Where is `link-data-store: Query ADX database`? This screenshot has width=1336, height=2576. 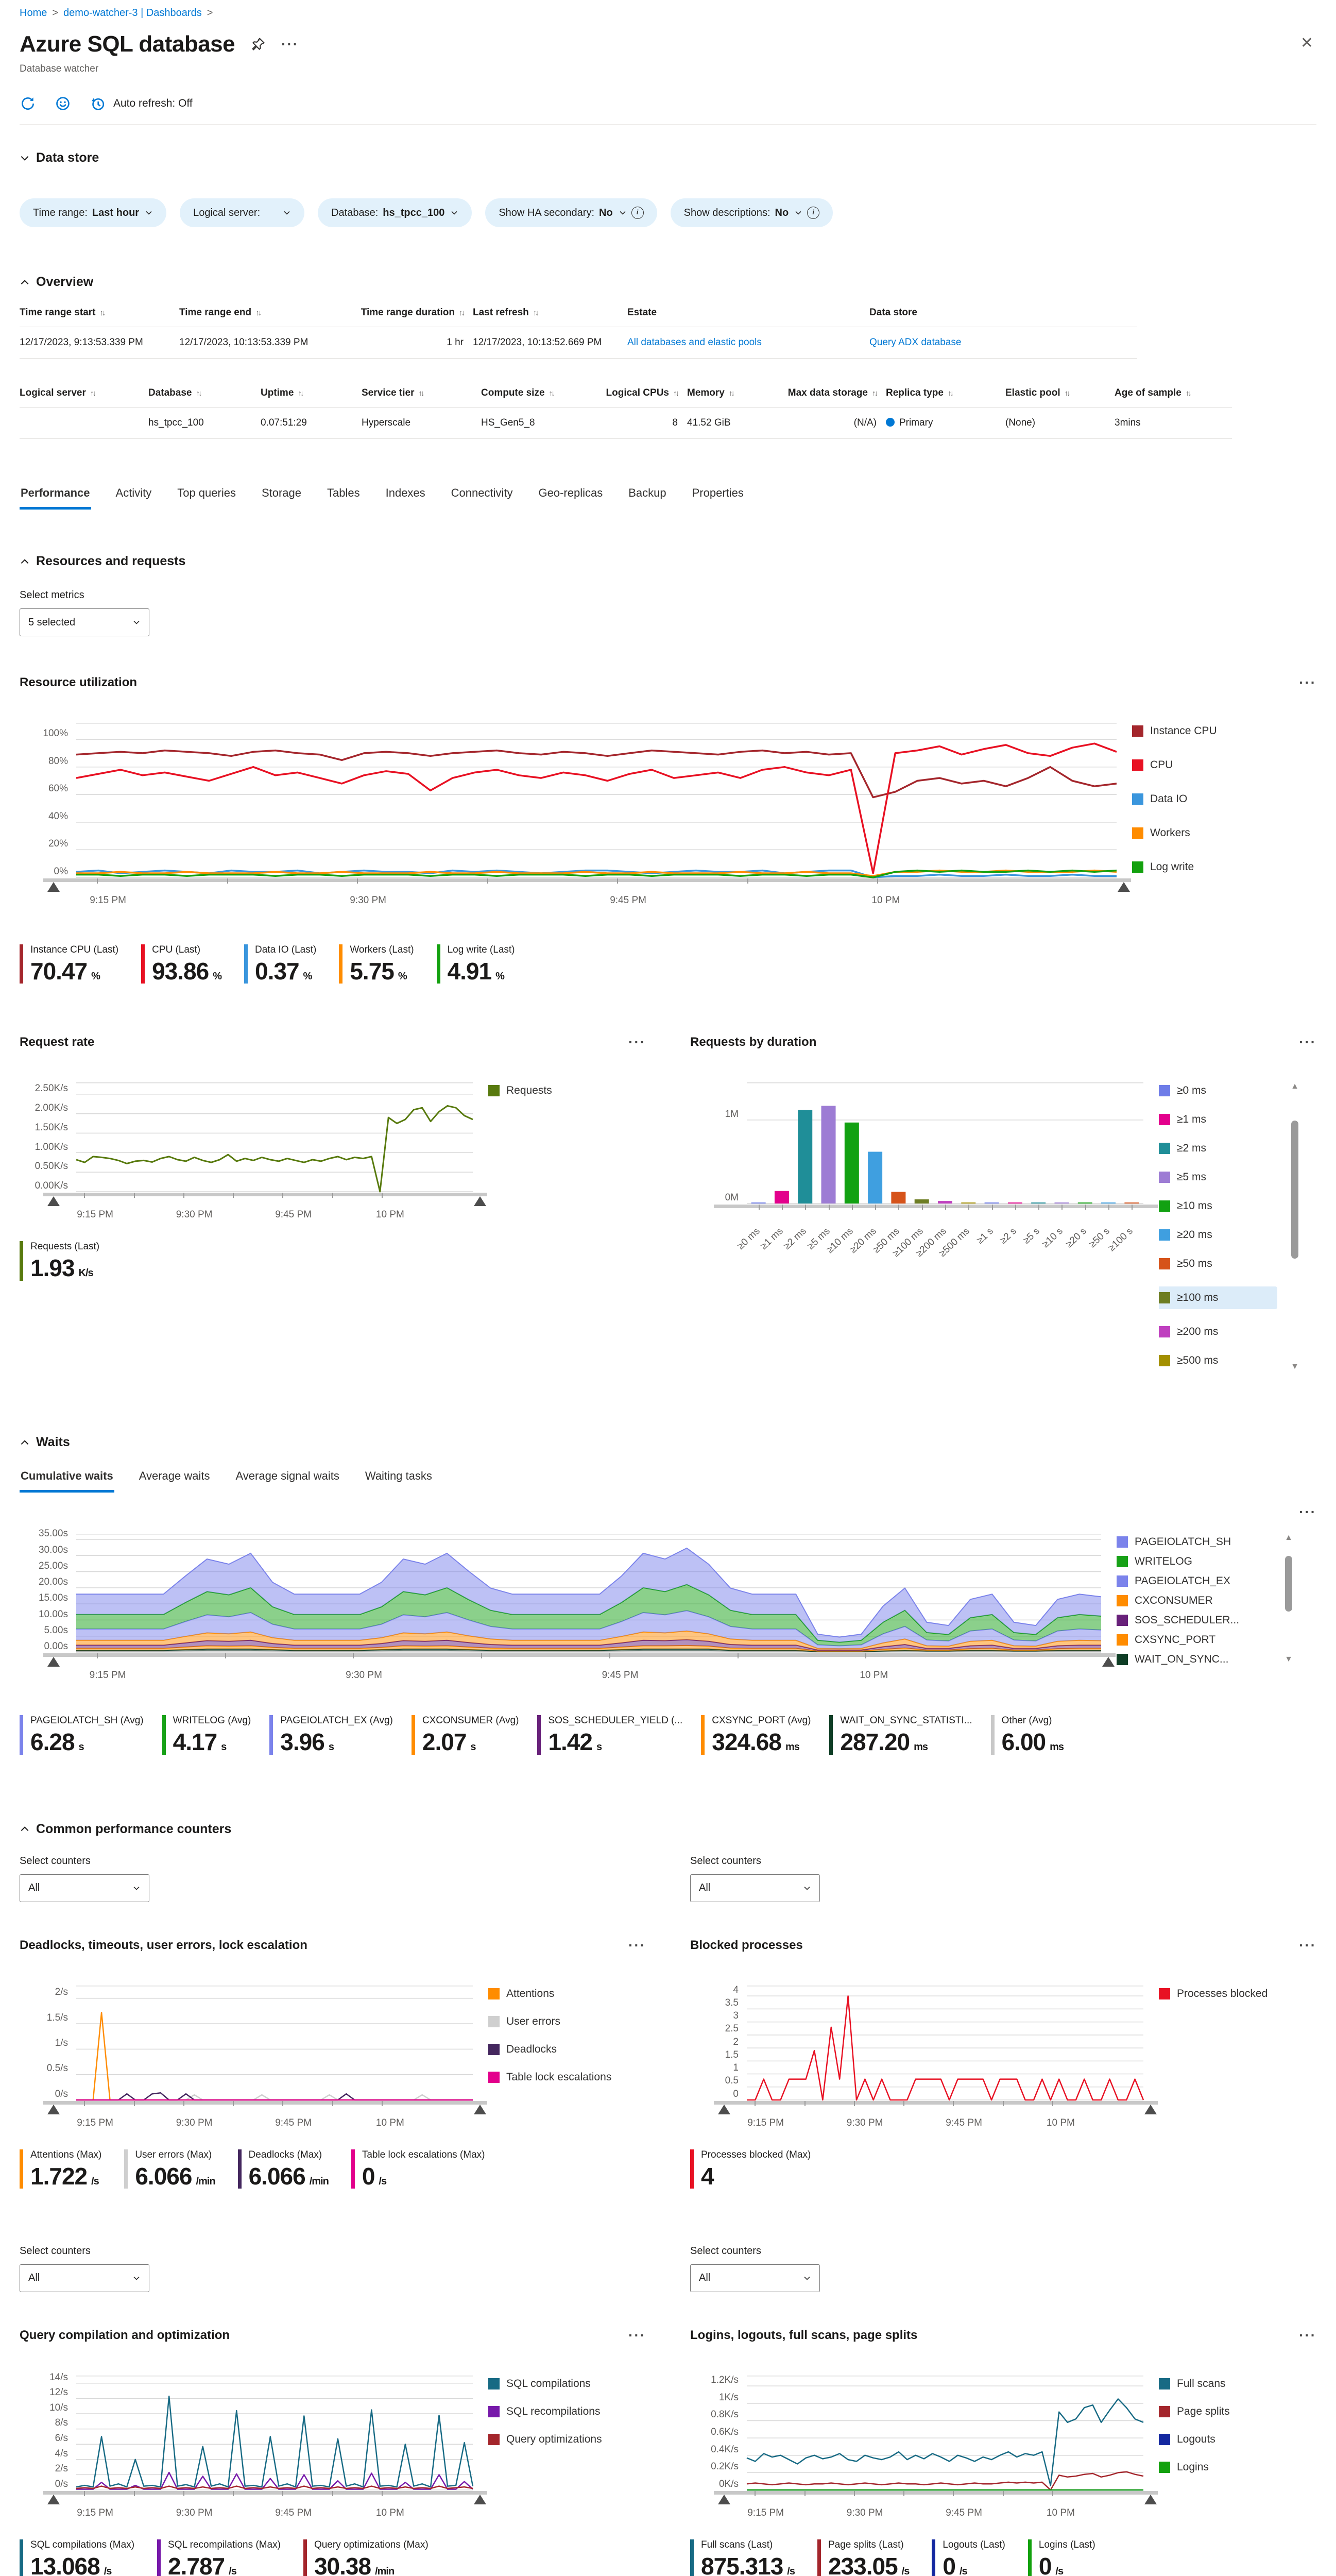 link-data-store: Query ADX database is located at coordinates (915, 343).